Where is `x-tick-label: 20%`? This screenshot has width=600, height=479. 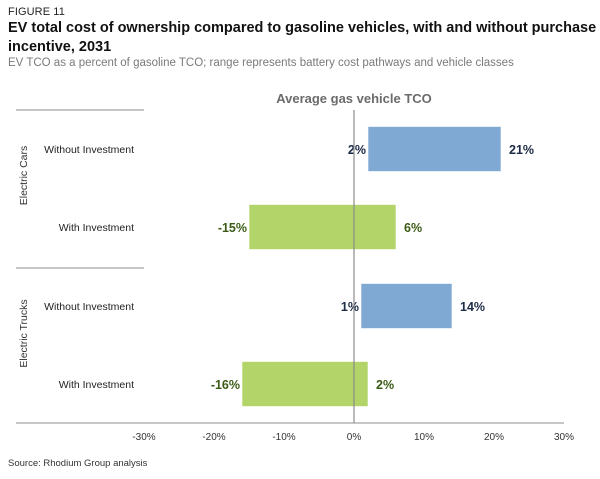 x-tick-label: 20% is located at coordinates (494, 437).